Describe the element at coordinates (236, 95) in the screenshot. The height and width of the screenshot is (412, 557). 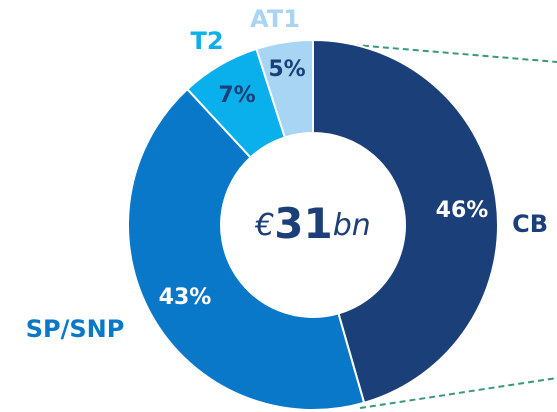
I see `value-label: 7%` at that location.